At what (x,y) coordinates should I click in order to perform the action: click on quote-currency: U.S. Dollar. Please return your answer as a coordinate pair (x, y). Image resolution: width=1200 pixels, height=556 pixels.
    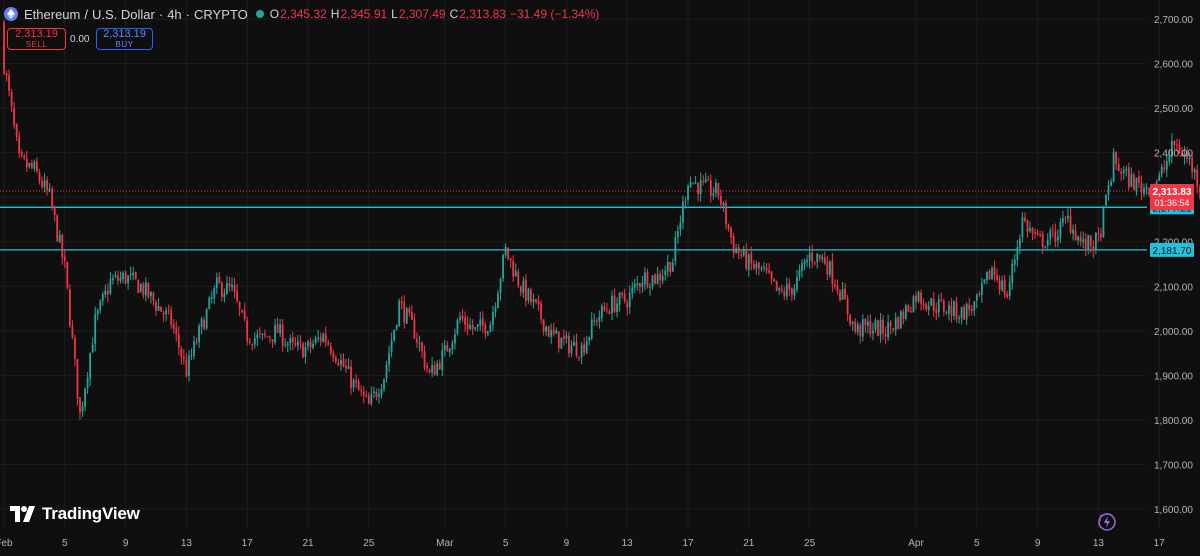
    Looking at the image, I should click on (123, 14).